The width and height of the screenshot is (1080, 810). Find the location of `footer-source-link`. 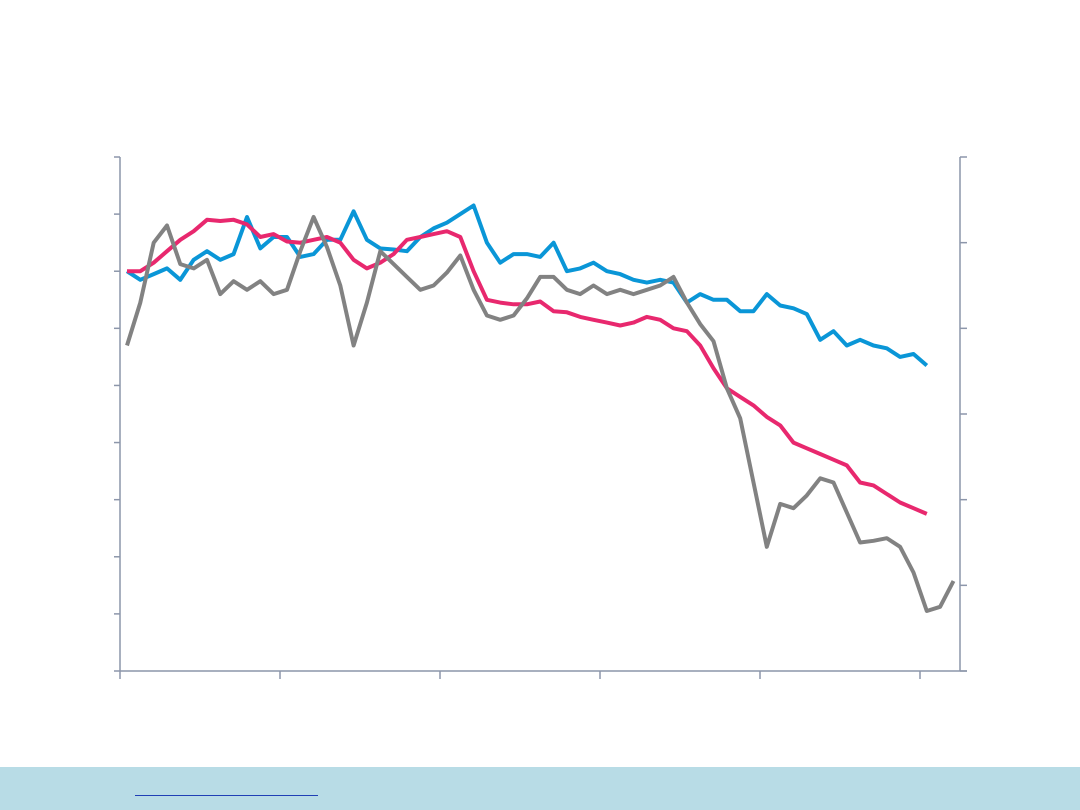

footer-source-link is located at coordinates (226, 787).